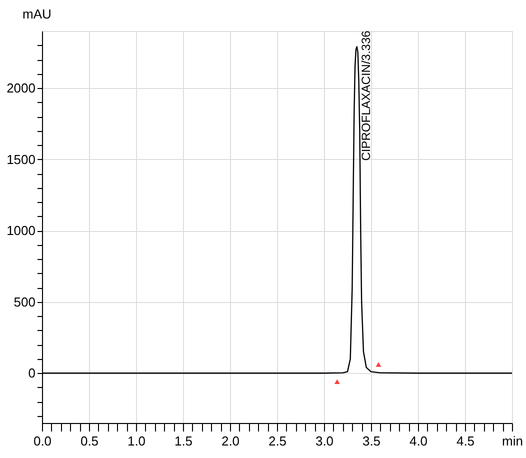 This screenshot has width=526, height=458. Describe the element at coordinates (365, 95) in the screenshot. I see `annotation: CIPROFLAXACIN/3.336` at that location.